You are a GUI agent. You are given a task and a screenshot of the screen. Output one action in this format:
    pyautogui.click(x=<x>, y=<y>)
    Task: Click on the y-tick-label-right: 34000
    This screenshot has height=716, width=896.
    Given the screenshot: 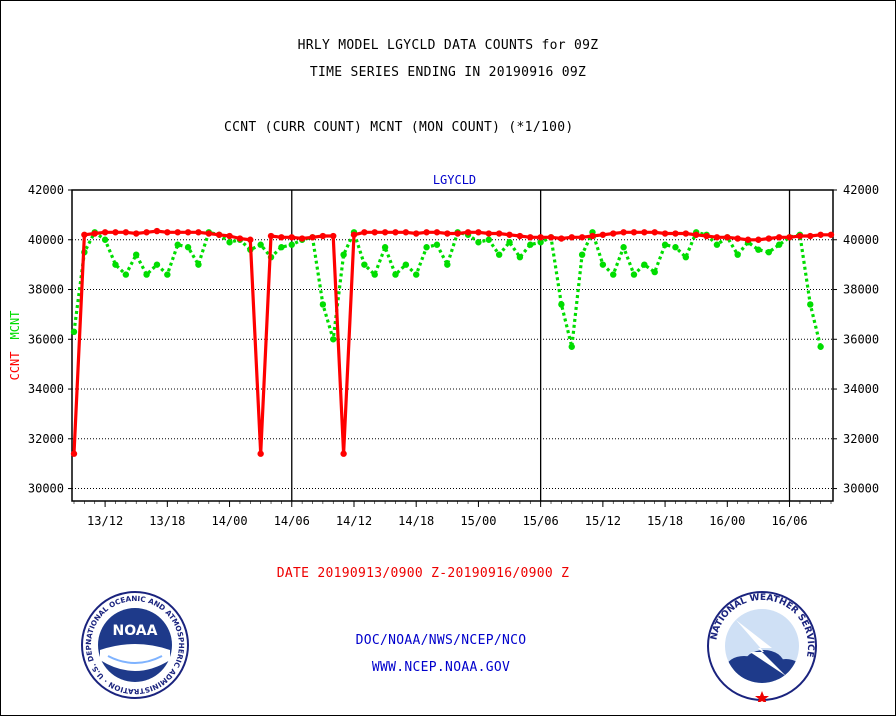 What is the action you would take?
    pyautogui.click(x=861, y=389)
    